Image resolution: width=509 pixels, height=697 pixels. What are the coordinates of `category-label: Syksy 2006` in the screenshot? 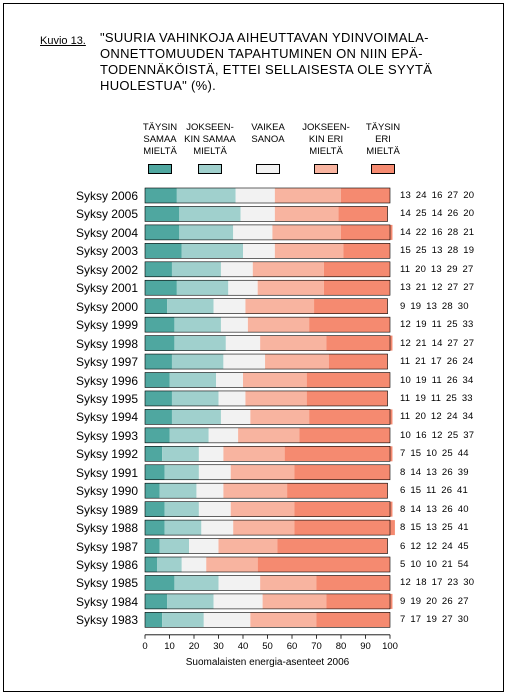 It's located at (106, 196).